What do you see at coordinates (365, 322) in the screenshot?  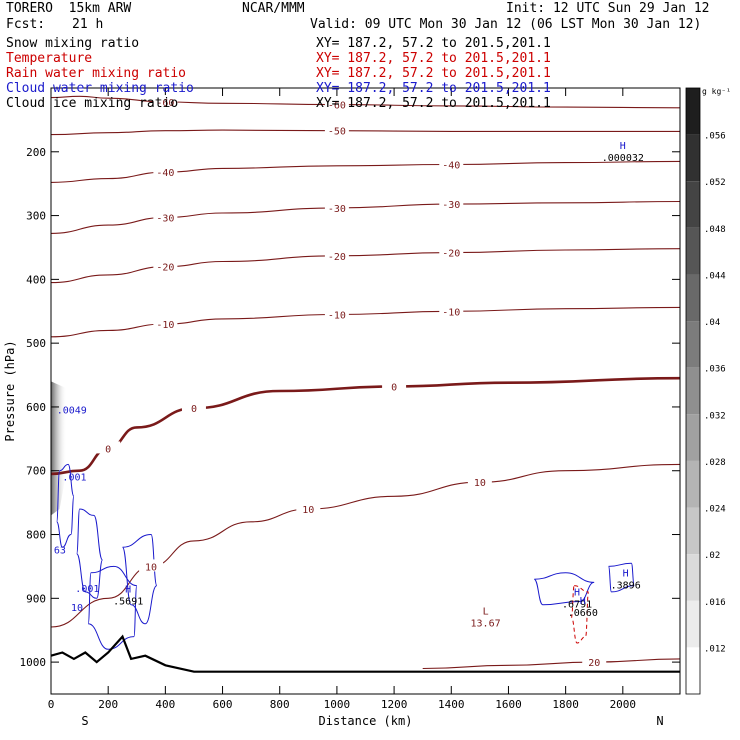 I see `isotherm--10` at bounding box center [365, 322].